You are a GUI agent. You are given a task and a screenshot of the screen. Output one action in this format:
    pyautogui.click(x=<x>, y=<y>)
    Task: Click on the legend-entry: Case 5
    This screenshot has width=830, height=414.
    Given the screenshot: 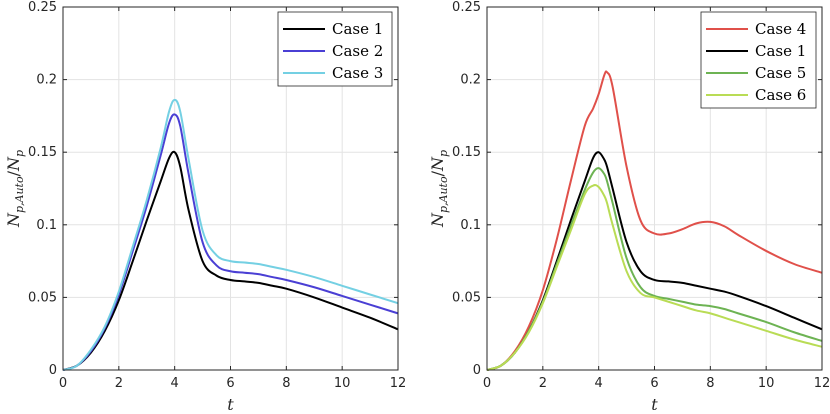 What is the action you would take?
    pyautogui.click(x=780, y=73)
    